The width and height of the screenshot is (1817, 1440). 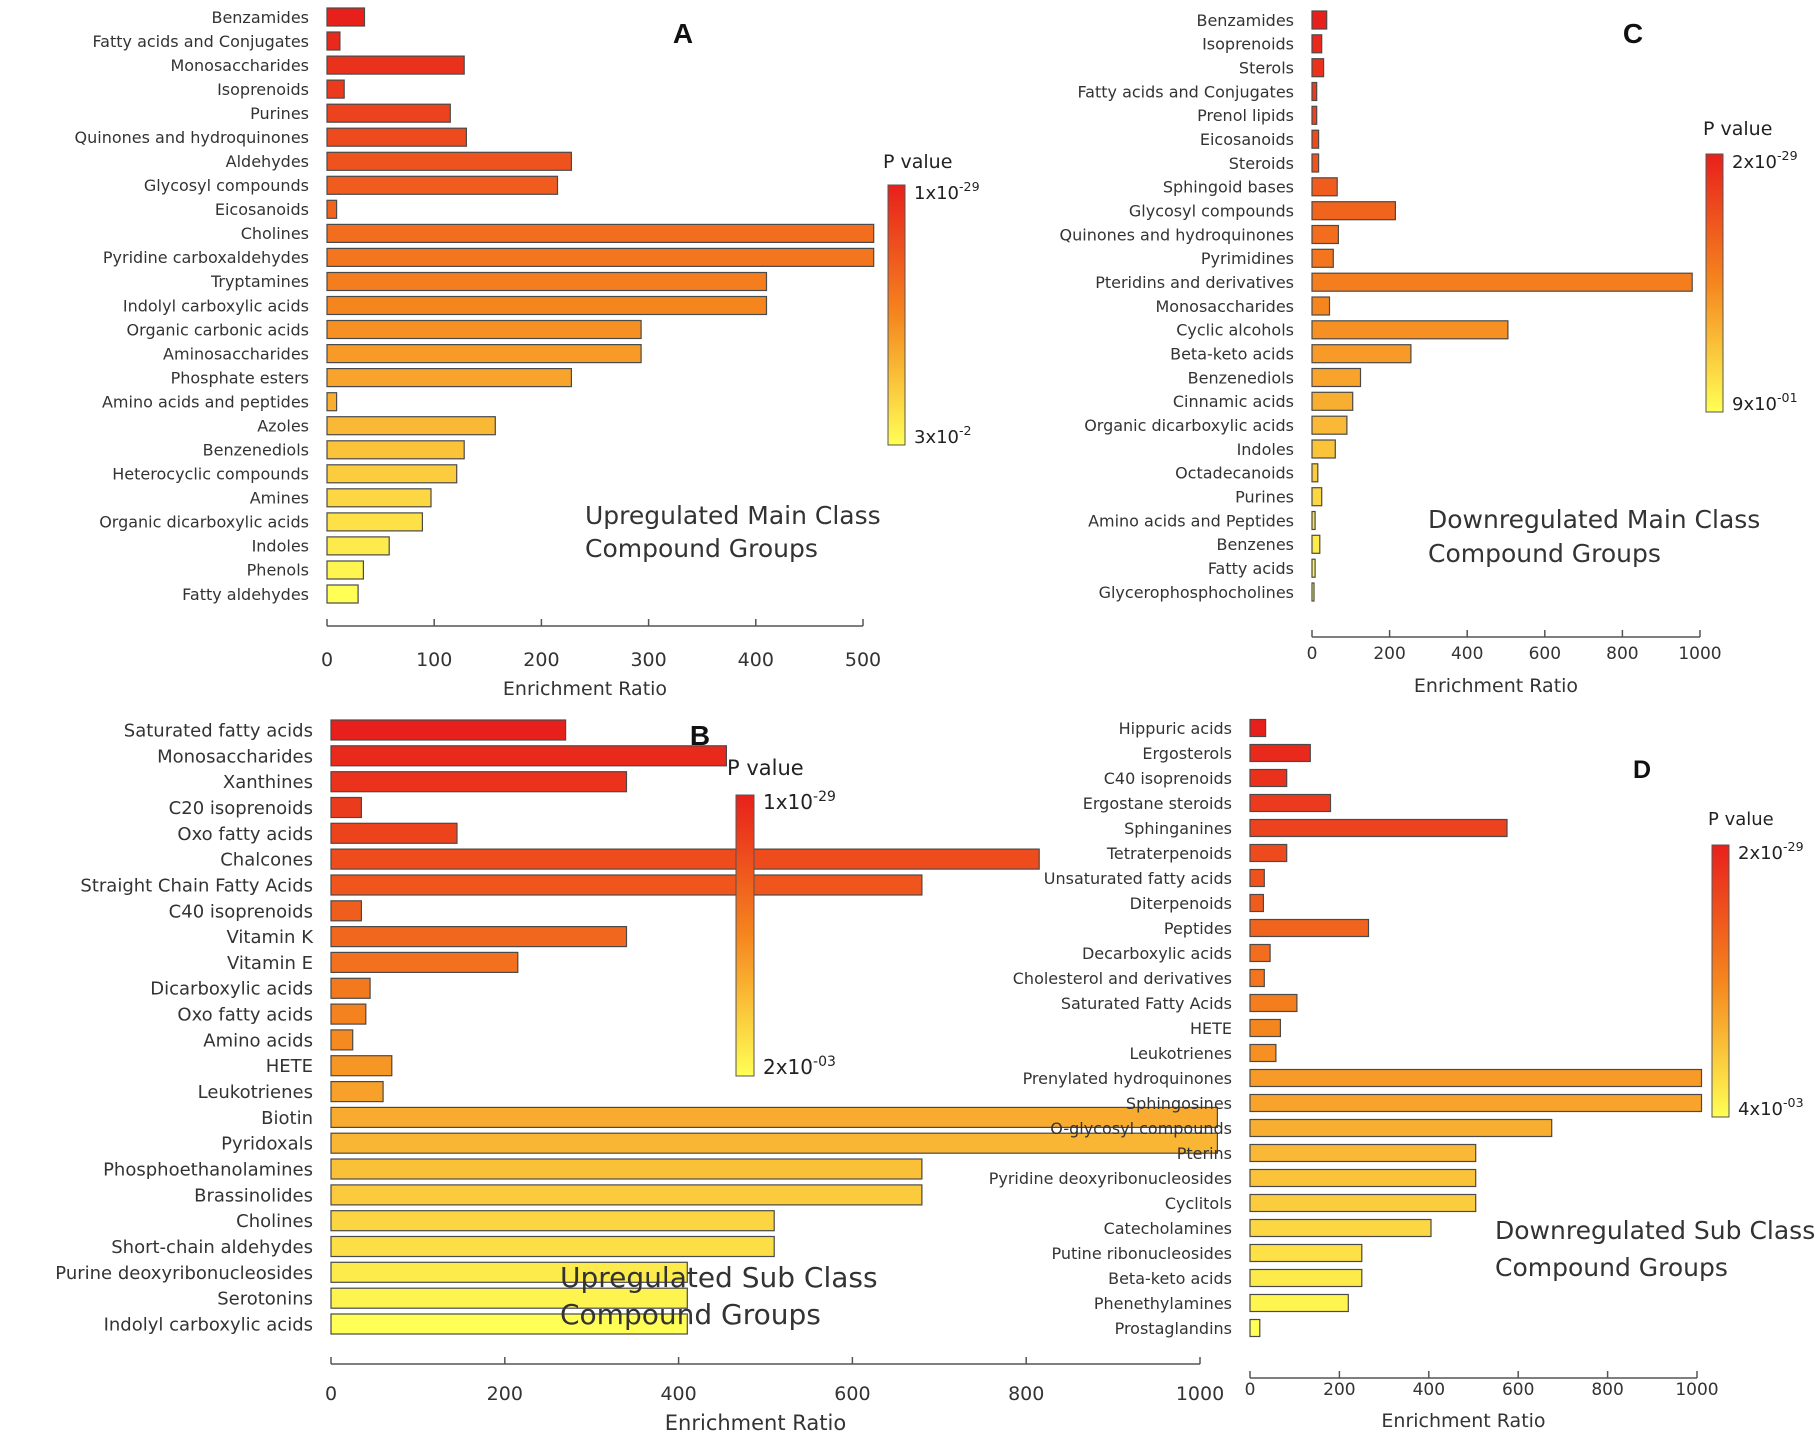 What do you see at coordinates (1241, 377) in the screenshot?
I see `category-label: Benzenediols` at bounding box center [1241, 377].